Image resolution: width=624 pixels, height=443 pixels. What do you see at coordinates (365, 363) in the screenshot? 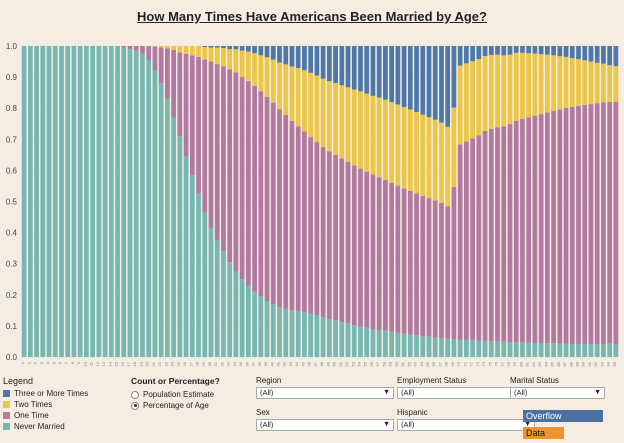
I see `x-tick-label: 55` at bounding box center [365, 363].